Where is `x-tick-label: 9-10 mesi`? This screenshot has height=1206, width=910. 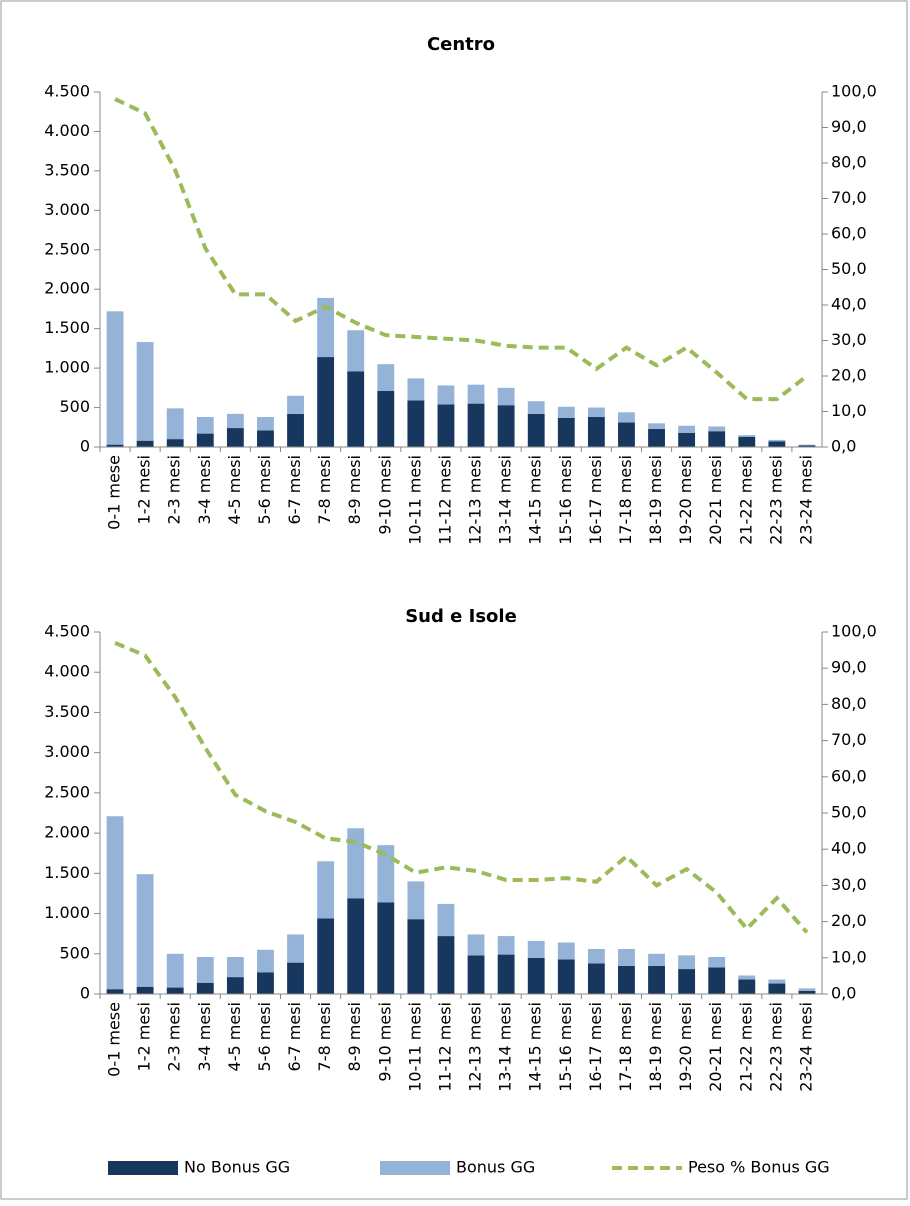 x-tick-label: 9-10 mesi is located at coordinates (384, 1042).